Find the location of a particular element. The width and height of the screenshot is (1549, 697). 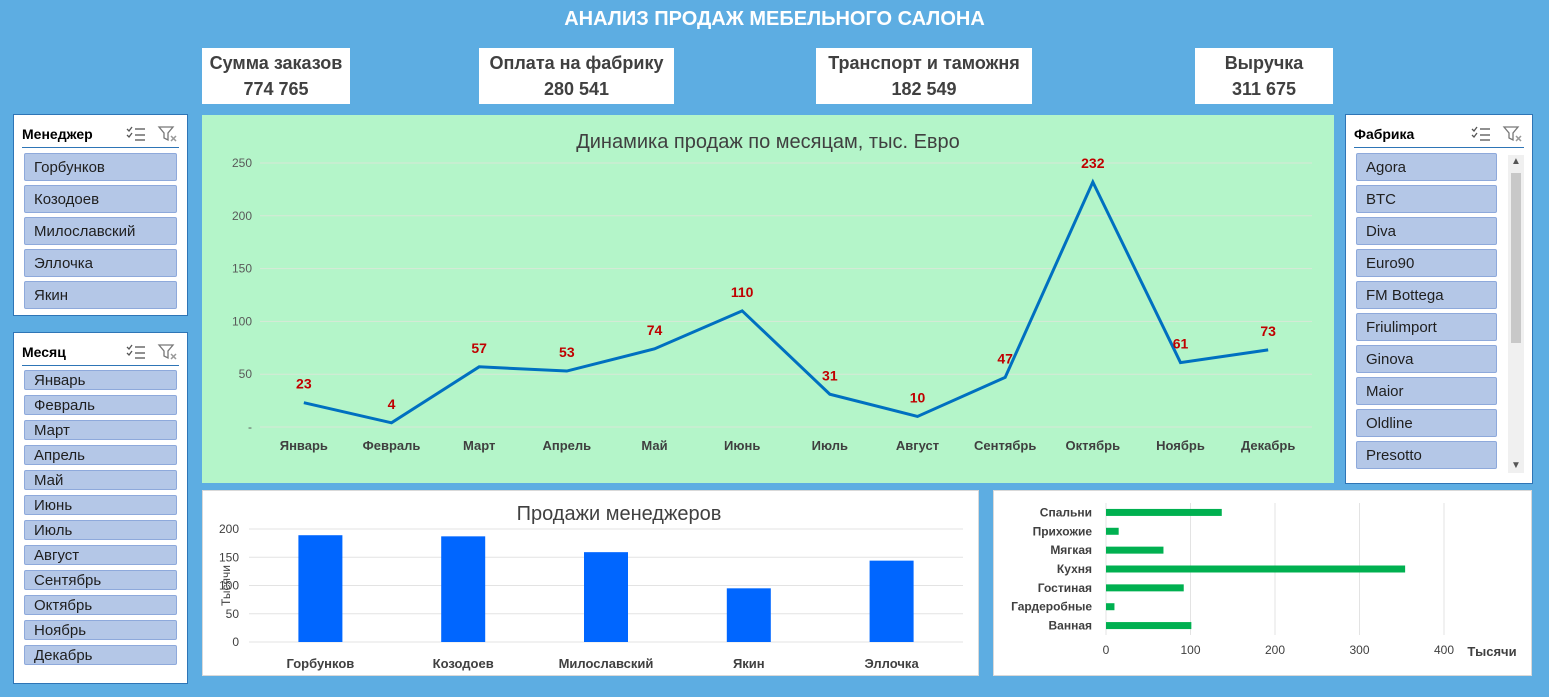

x-tick-label: Ноябрь is located at coordinates (1180, 445).